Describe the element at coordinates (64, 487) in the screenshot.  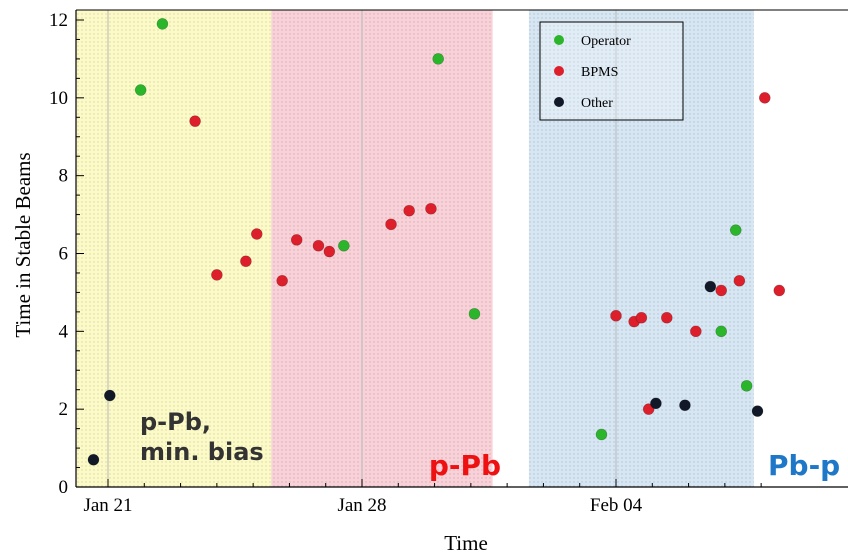
I see `y-tick-label: 0` at that location.